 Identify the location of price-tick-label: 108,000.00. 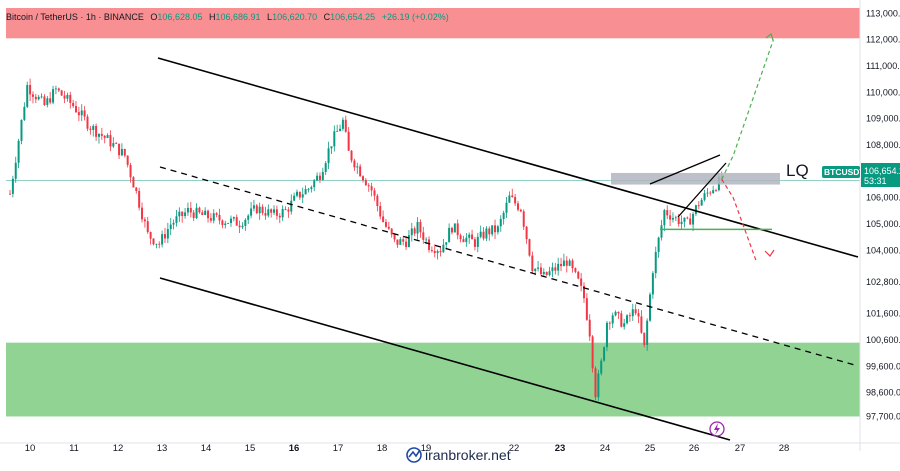
(883, 145).